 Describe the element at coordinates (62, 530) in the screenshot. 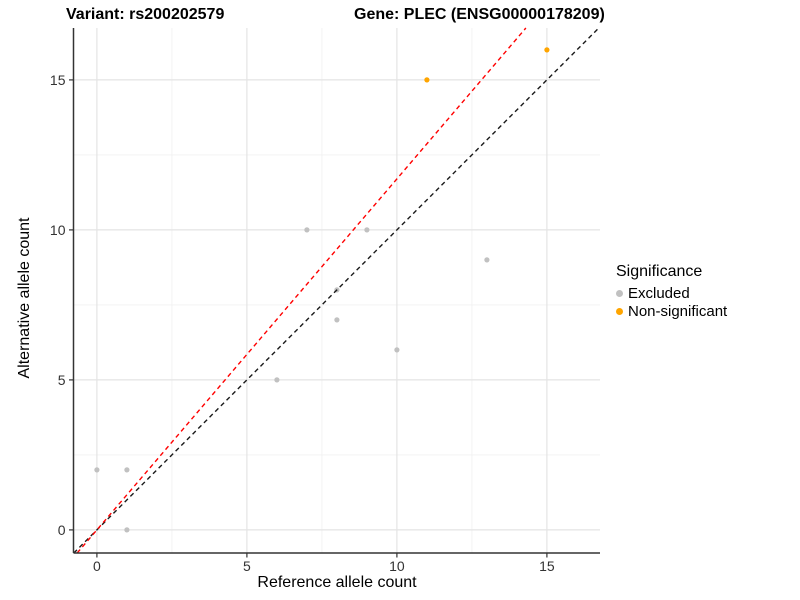

I see `y-tick-label: 0` at that location.